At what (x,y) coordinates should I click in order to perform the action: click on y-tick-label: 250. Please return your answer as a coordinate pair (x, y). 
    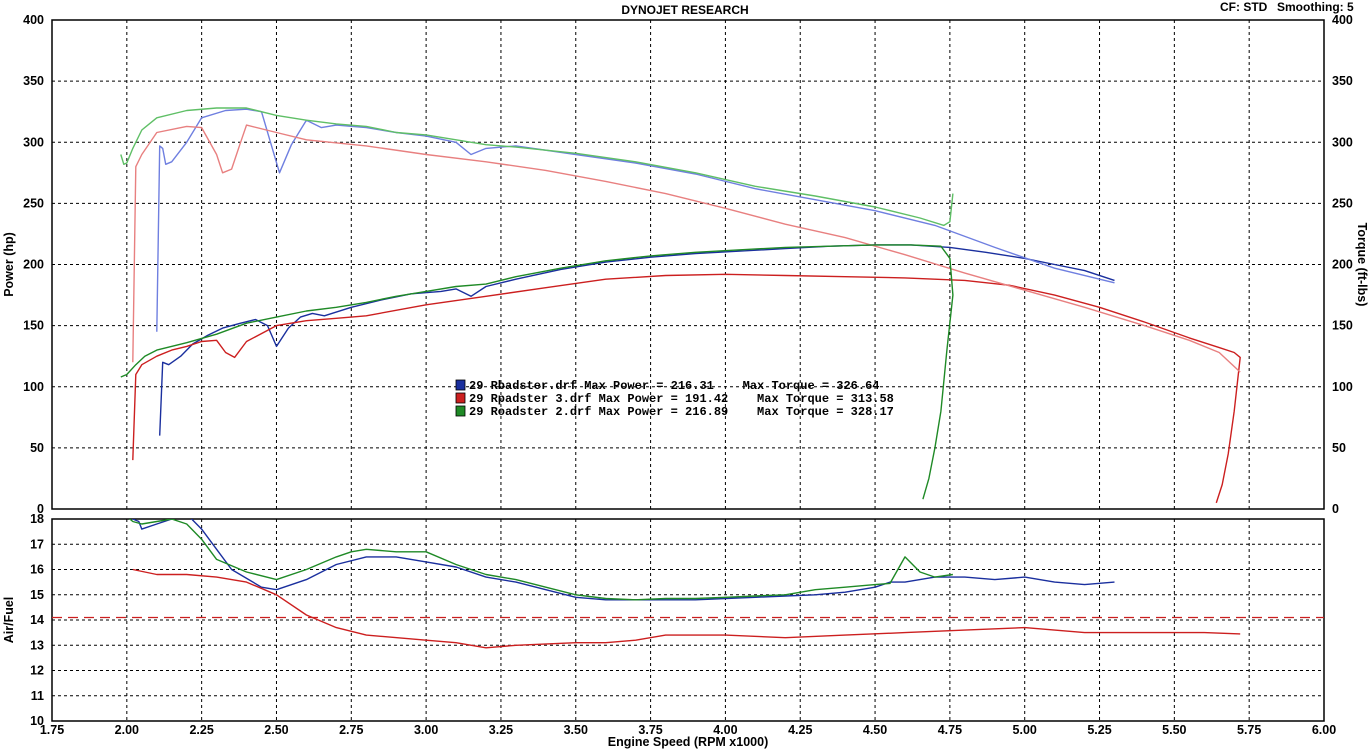
    Looking at the image, I should click on (33, 203).